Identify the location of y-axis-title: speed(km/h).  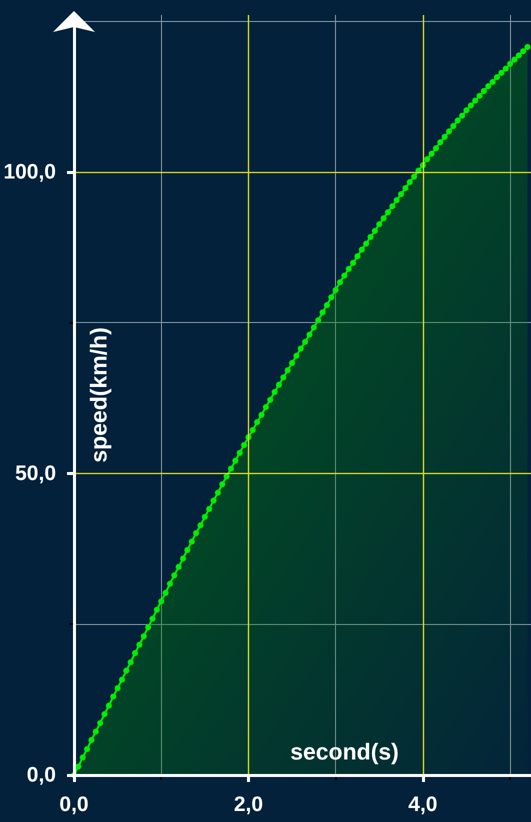
(99, 395).